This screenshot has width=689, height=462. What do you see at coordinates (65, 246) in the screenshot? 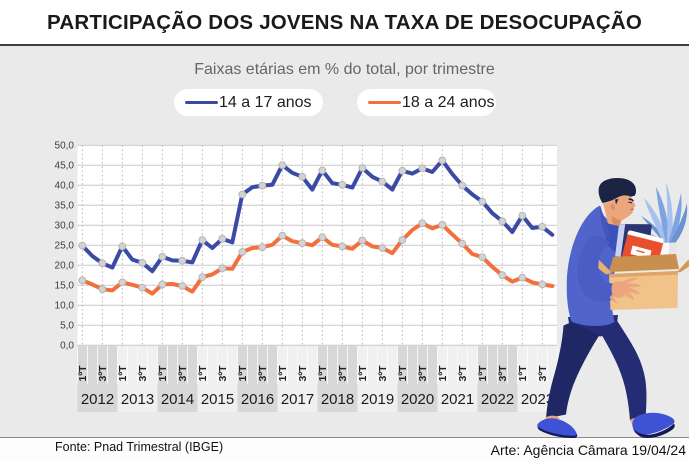
I see `y-axis-tick-label: 25,0` at bounding box center [65, 246].